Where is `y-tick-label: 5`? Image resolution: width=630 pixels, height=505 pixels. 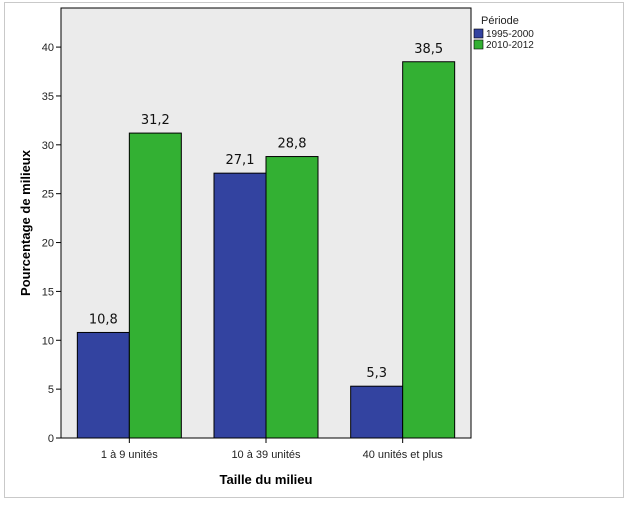 y-tick-label: 5 is located at coordinates (51, 390).